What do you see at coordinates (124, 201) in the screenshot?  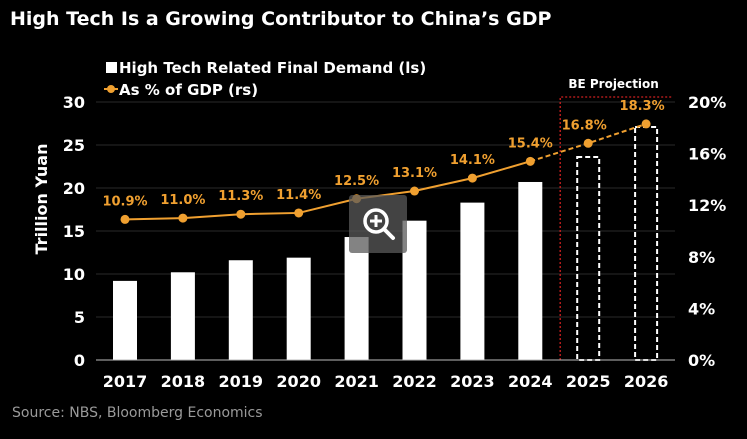 I see `data-label: 10.9%` at bounding box center [124, 201].